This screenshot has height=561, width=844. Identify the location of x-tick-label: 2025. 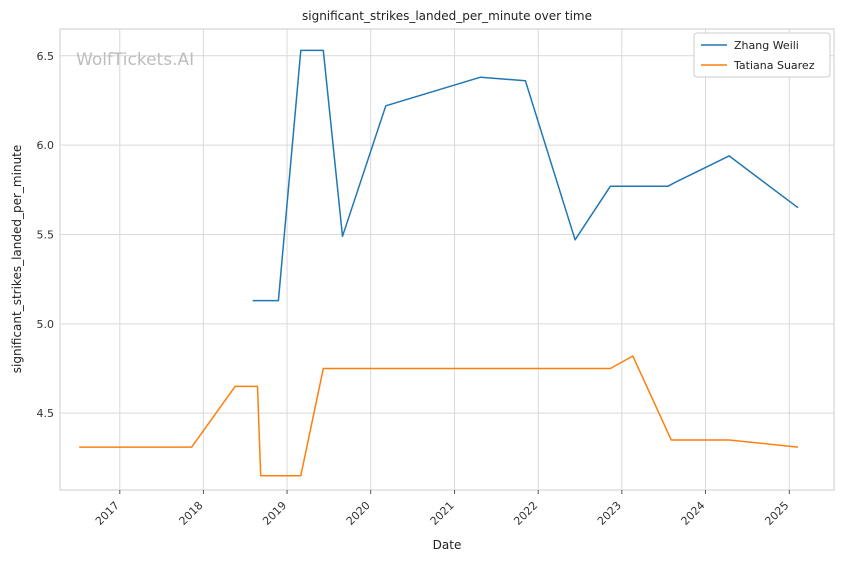
(776, 513).